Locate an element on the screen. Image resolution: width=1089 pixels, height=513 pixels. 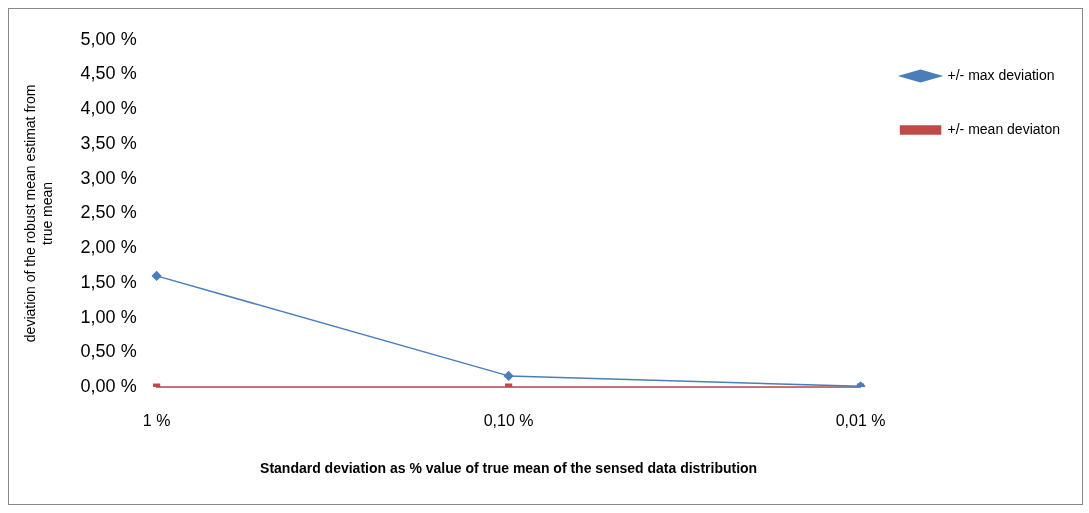
x-tick-label: 0,10 % is located at coordinates (508, 421).